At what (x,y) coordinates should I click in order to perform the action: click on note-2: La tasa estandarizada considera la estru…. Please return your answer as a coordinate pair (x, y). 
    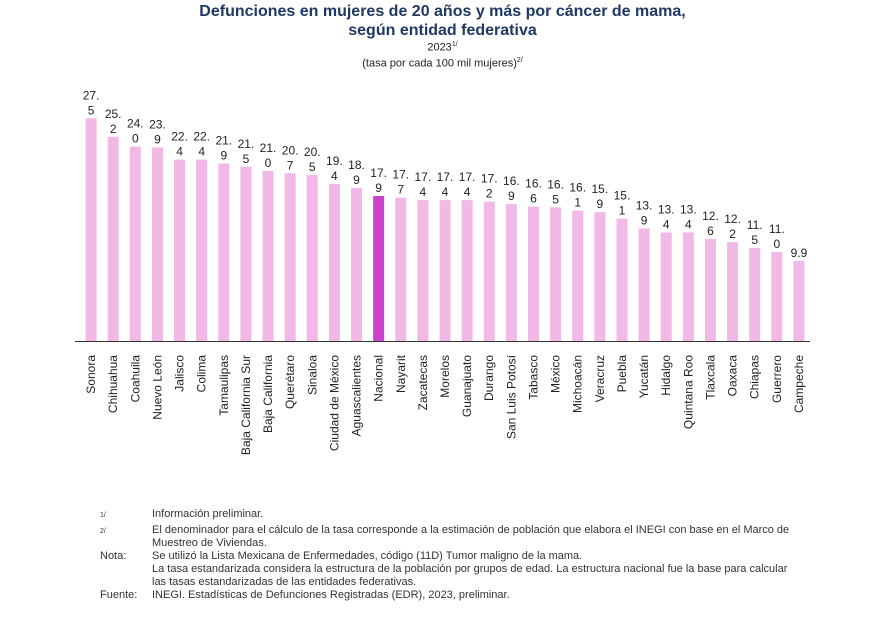
    Looking at the image, I should click on (450, 576).